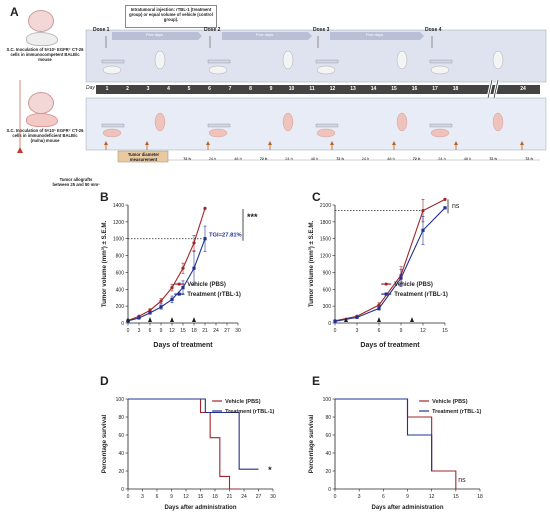 Image resolution: width=550 pixels, height=515 pixels. I want to click on timeline-day: 6, so click(209, 89).